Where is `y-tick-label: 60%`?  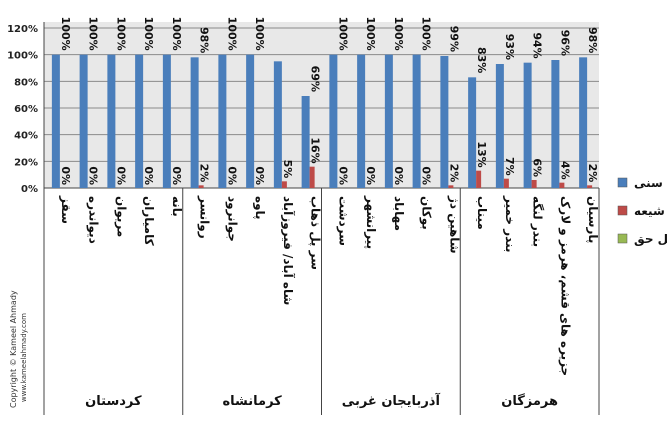 y-tick-label: 60% is located at coordinates (26, 109).